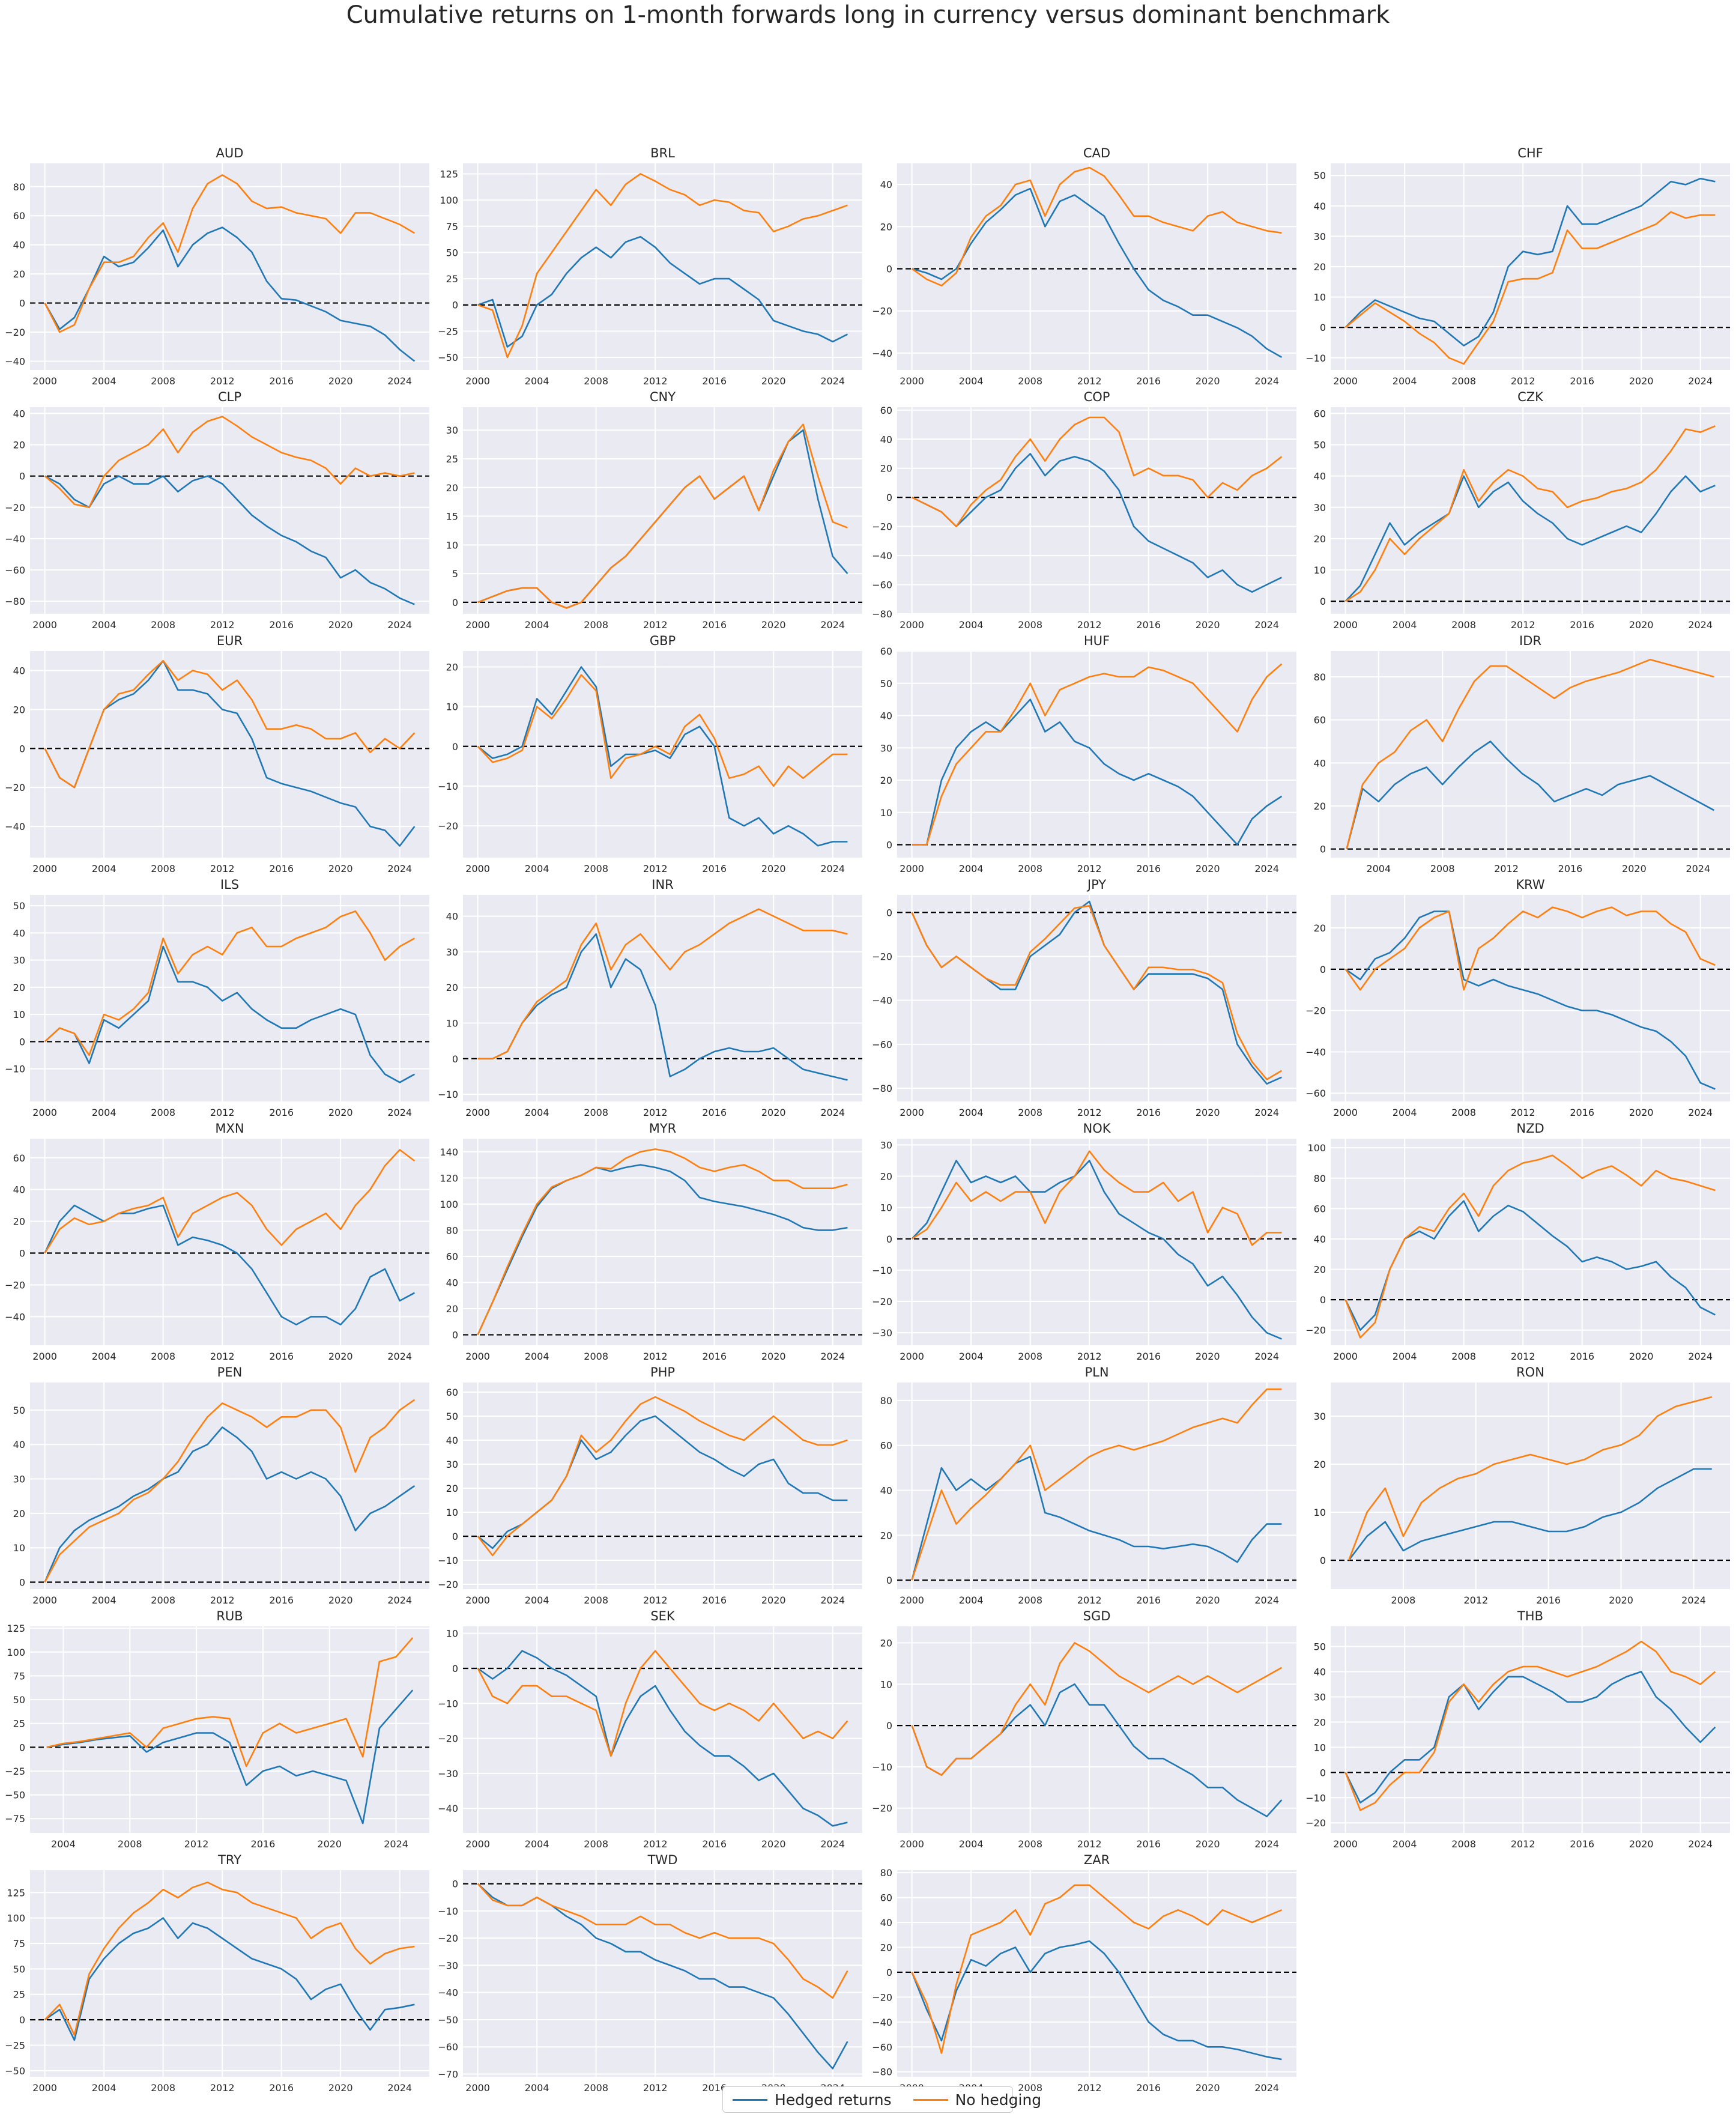  What do you see at coordinates (1531, 795) in the screenshot?
I see `series-hedged-idr` at bounding box center [1531, 795].